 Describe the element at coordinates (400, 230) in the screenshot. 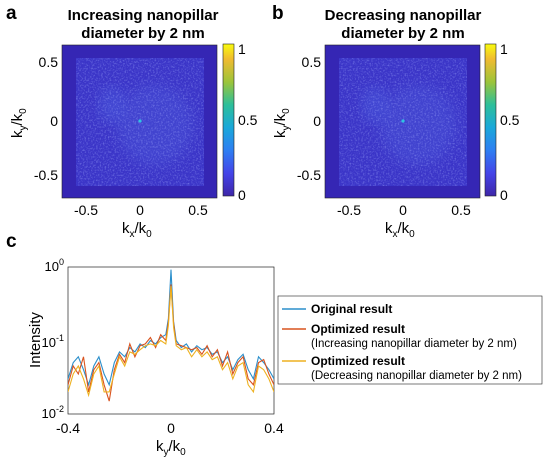

I see `heatmap-b-xlabel: kx/k0` at that location.